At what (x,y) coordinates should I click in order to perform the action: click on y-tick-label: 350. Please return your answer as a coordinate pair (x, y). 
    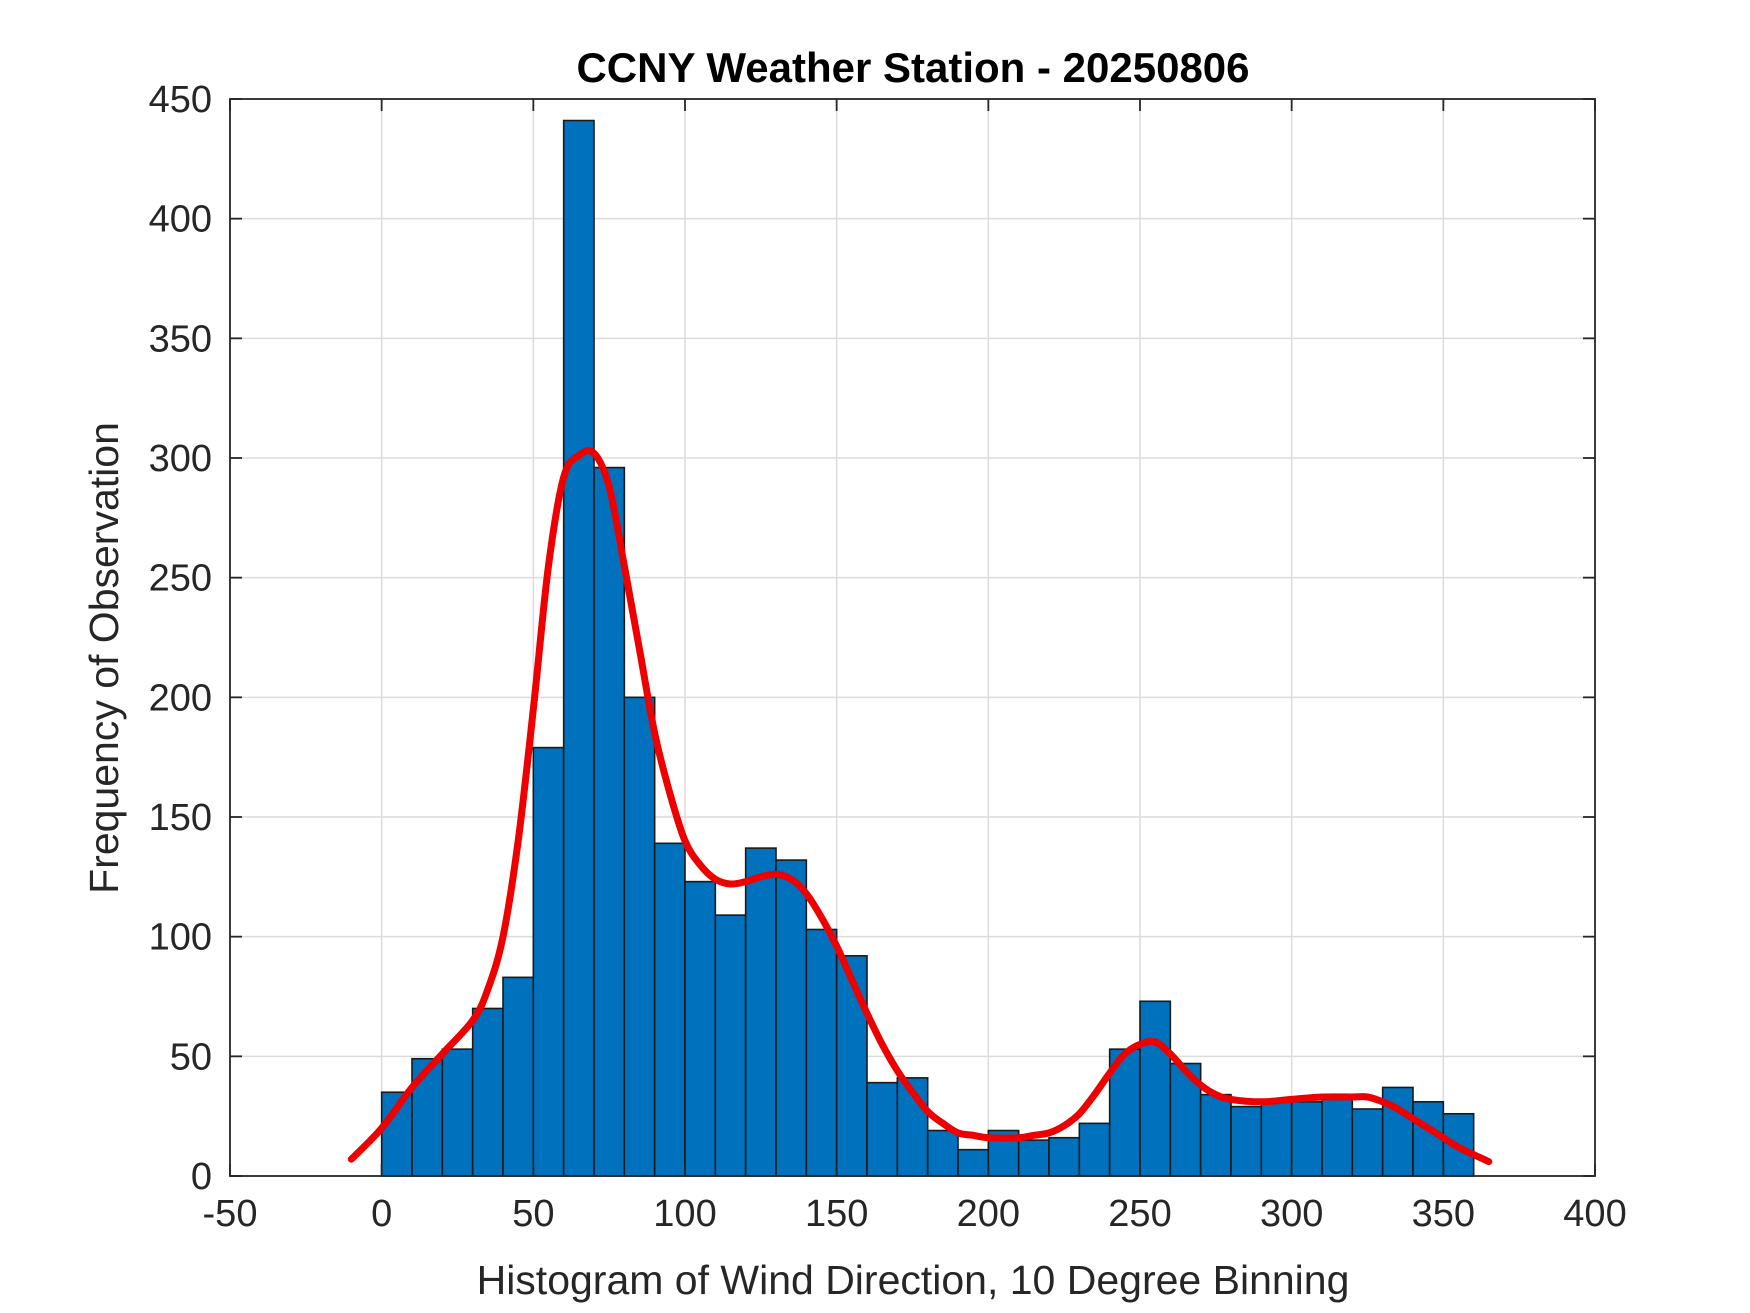
    Looking at the image, I should click on (180, 339).